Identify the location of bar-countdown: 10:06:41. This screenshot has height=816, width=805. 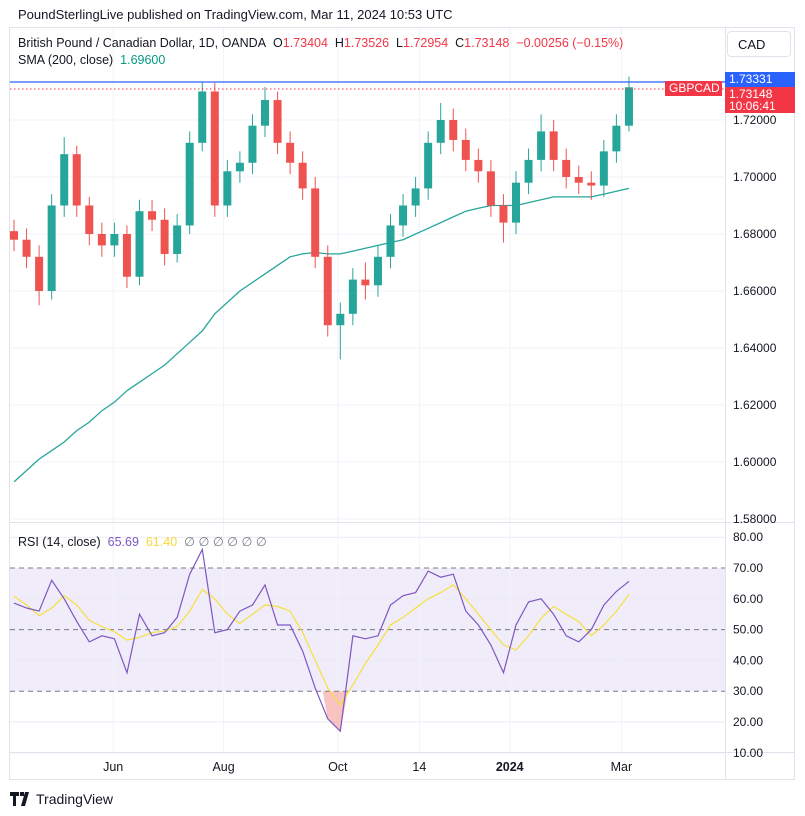
(752, 106).